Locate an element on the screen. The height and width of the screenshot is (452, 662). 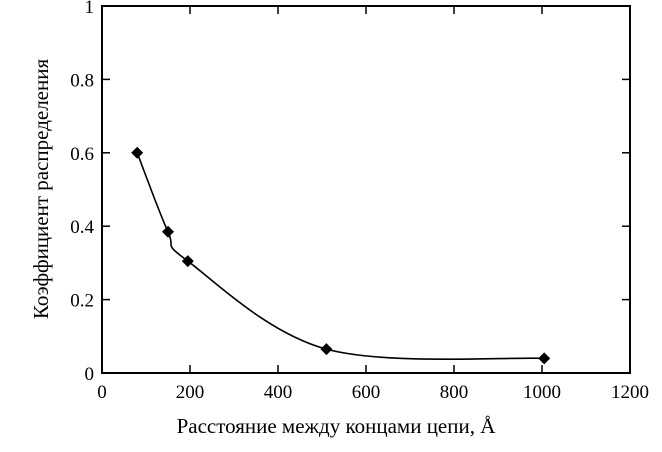
y-tick-label: 0.6 is located at coordinates (82, 154).